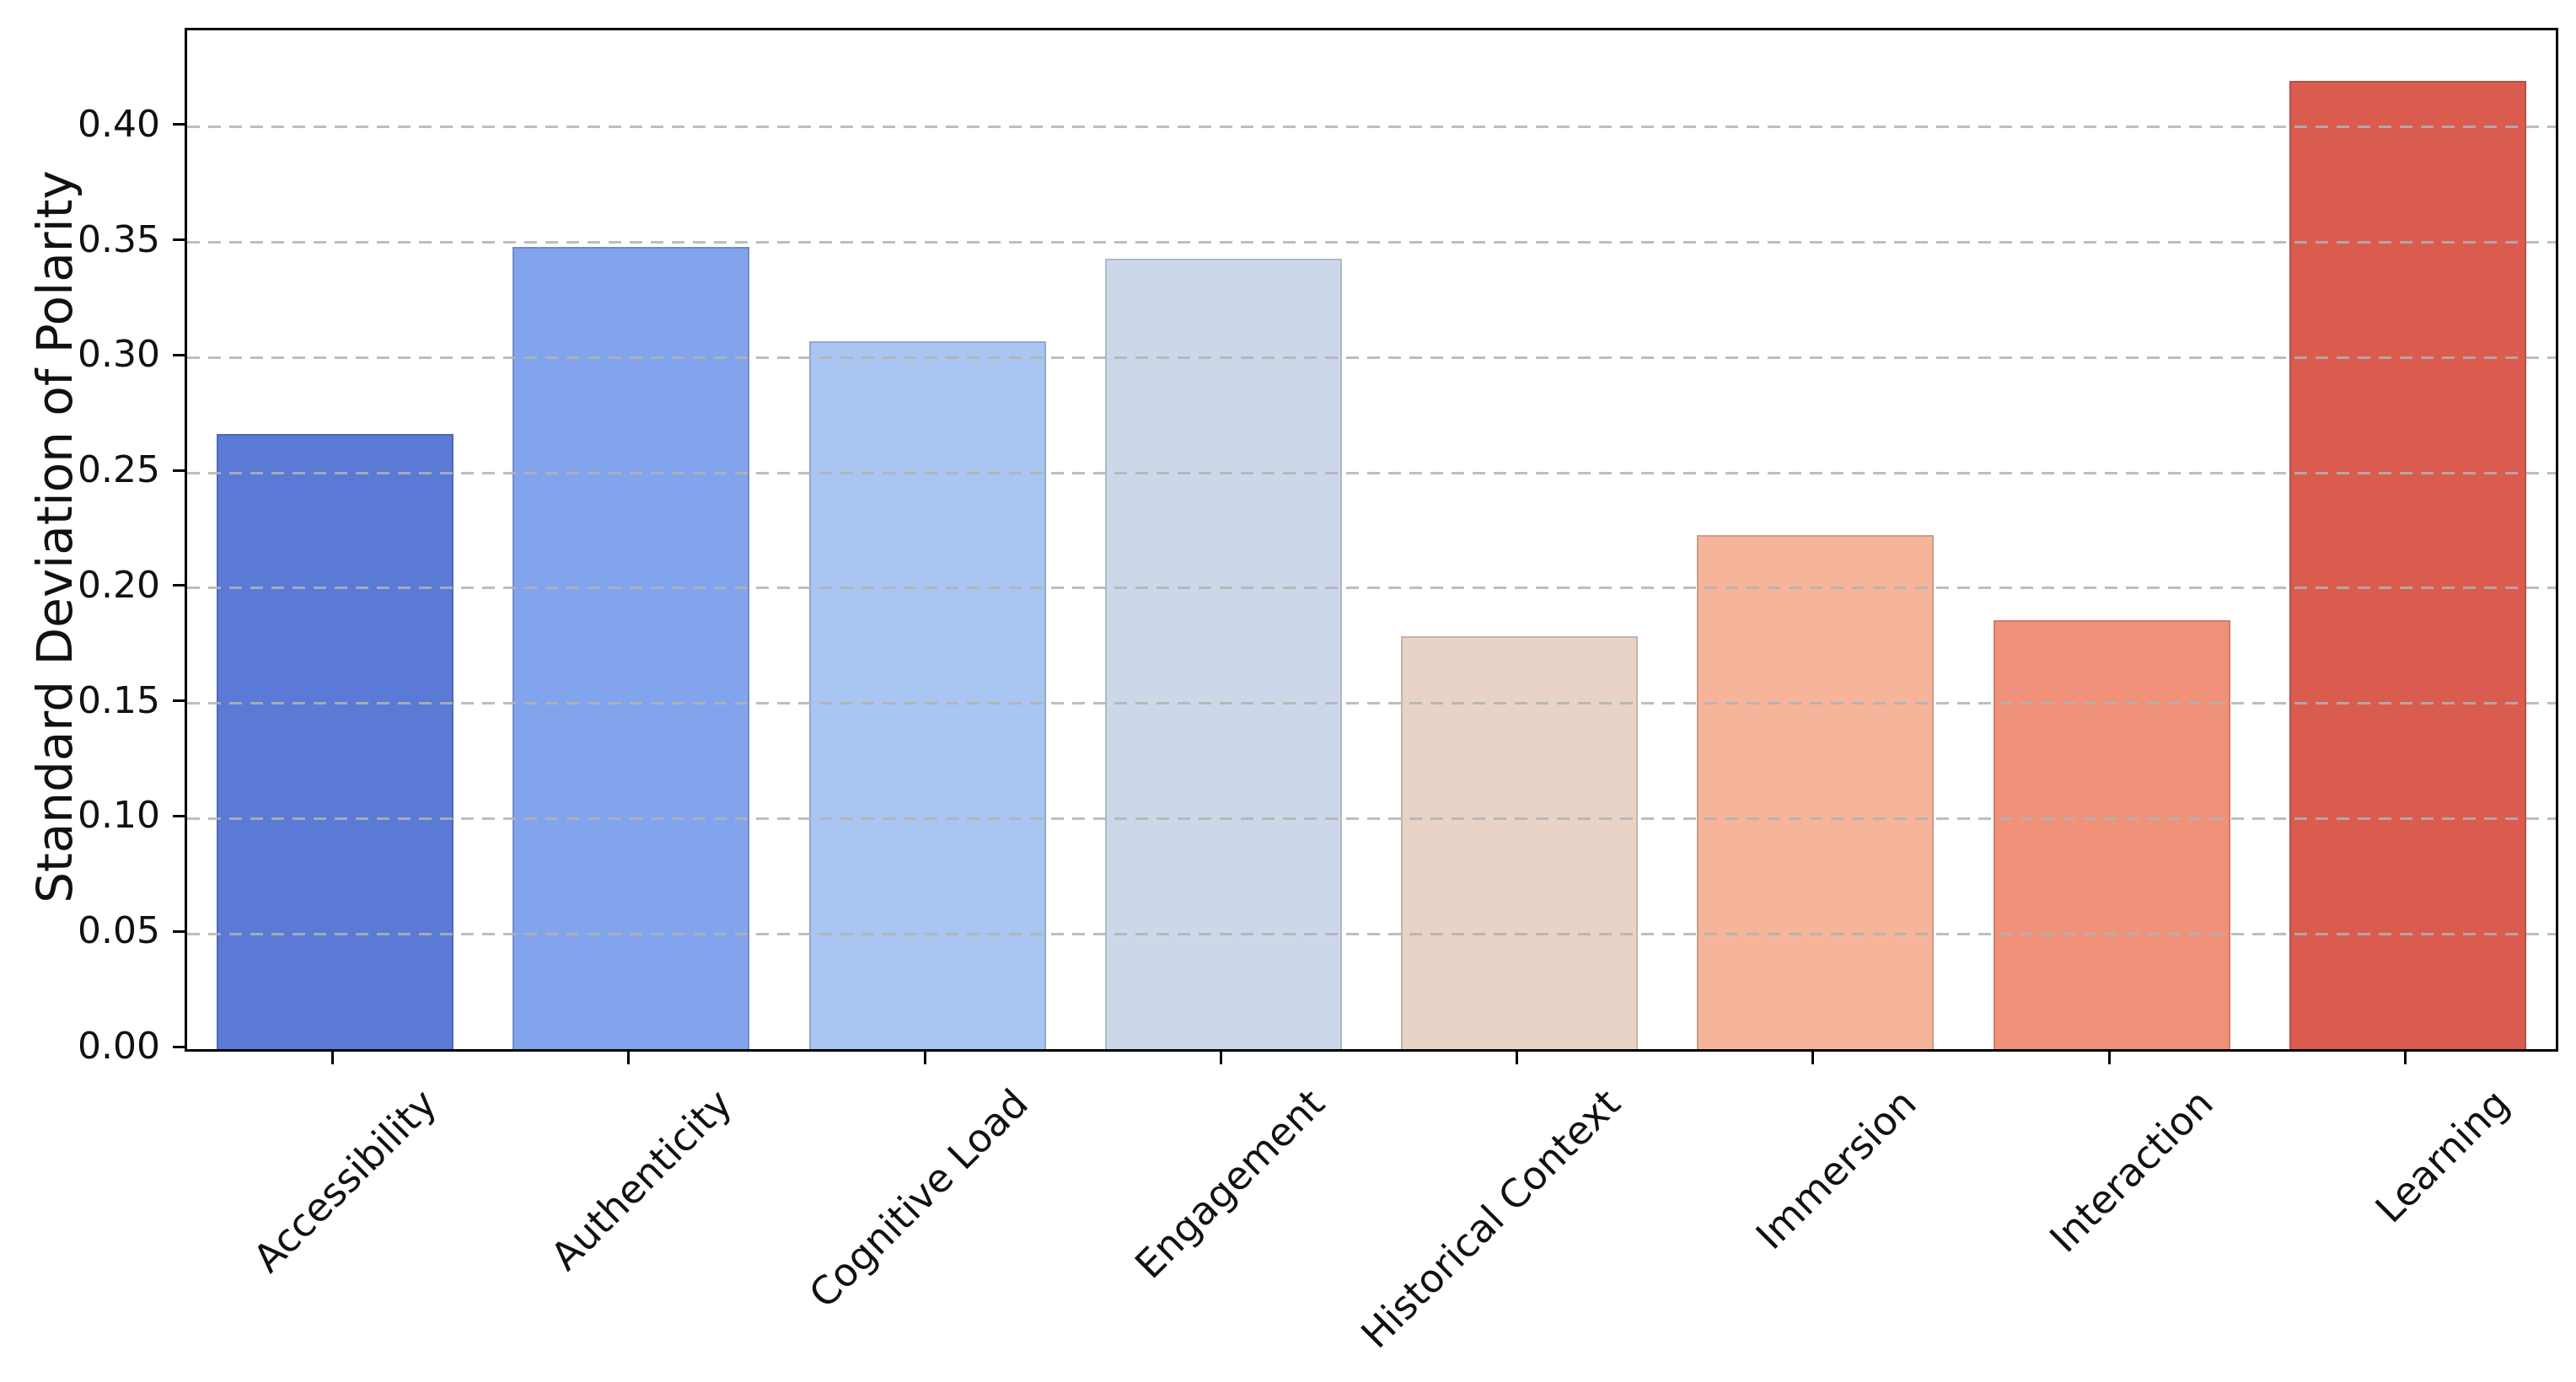 This screenshot has height=1382, width=2576. What do you see at coordinates (335, 741) in the screenshot?
I see `bar-accessibility` at bounding box center [335, 741].